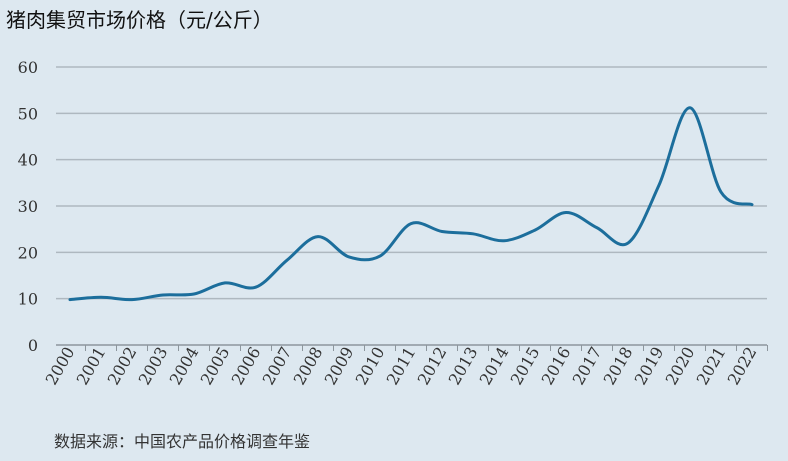 The image size is (788, 461). I want to click on data-point-2016, so click(566, 212).